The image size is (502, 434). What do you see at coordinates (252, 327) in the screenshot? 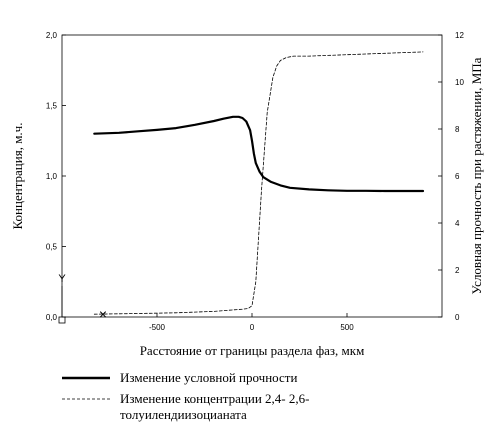
I see `x-tick-label: 0` at bounding box center [252, 327].